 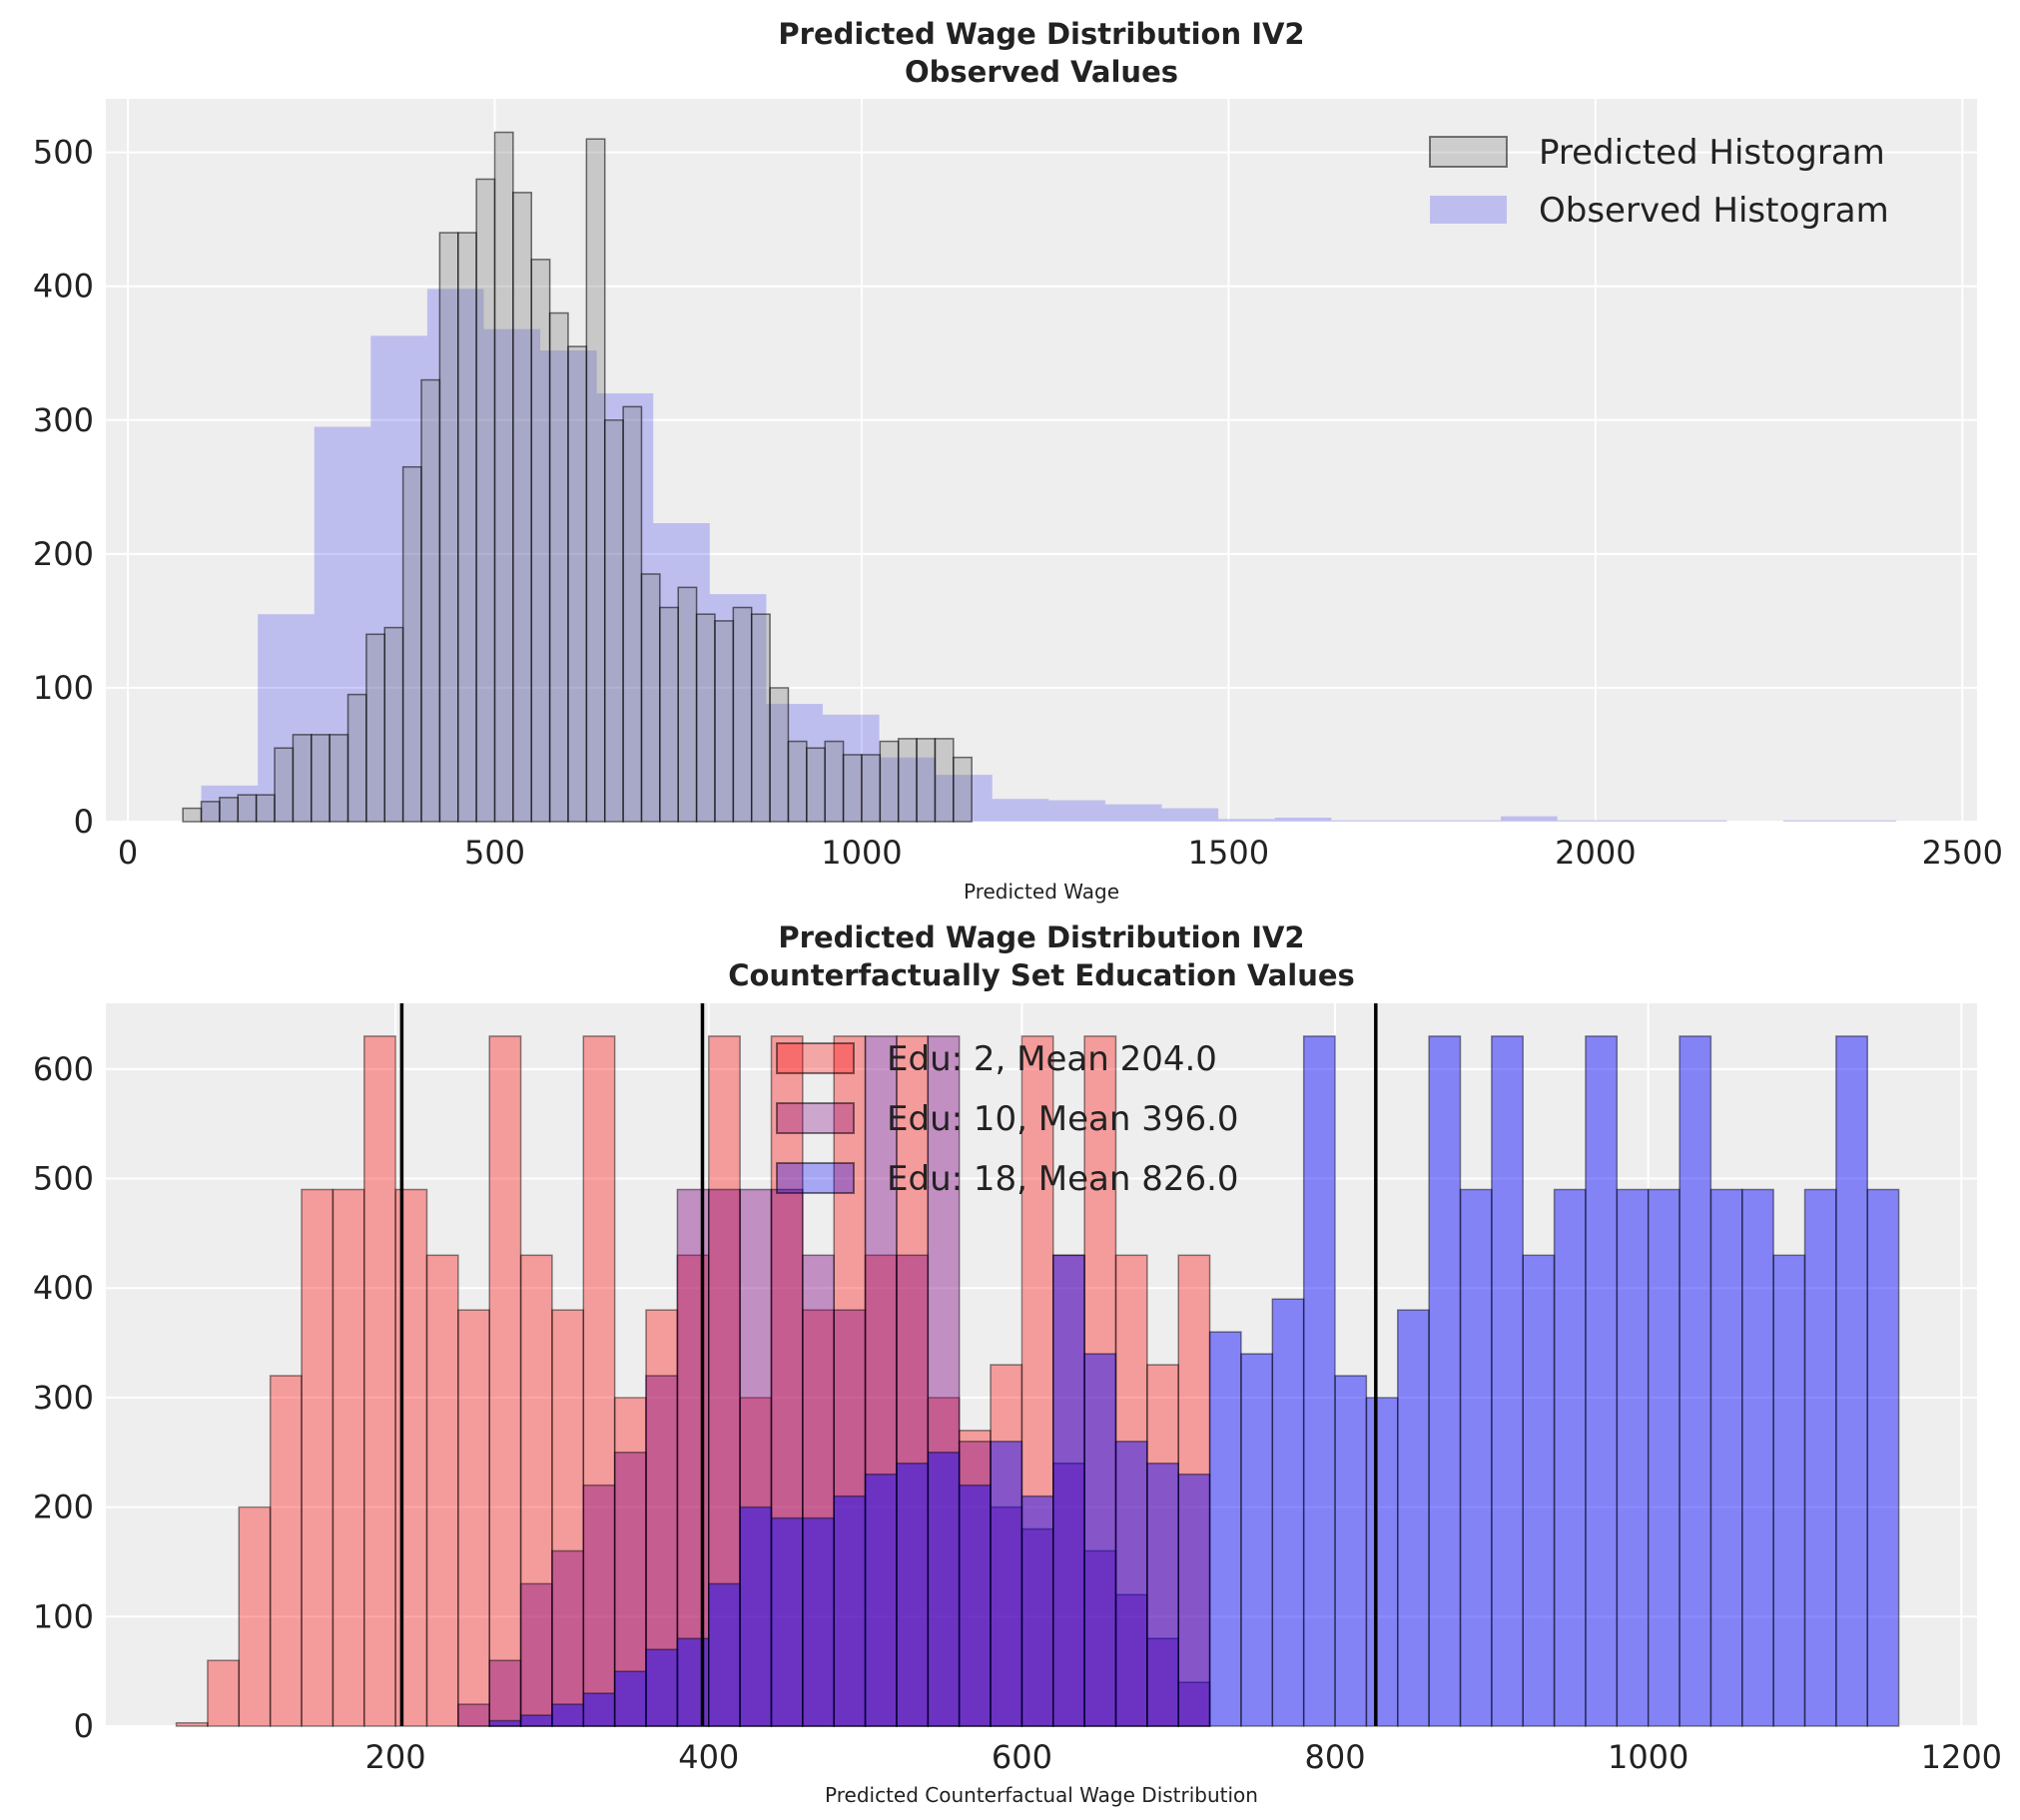 What do you see at coordinates (1052, 1059) in the screenshot?
I see `legend-label-edu2: Edu: 2, Mean 204.0` at bounding box center [1052, 1059].